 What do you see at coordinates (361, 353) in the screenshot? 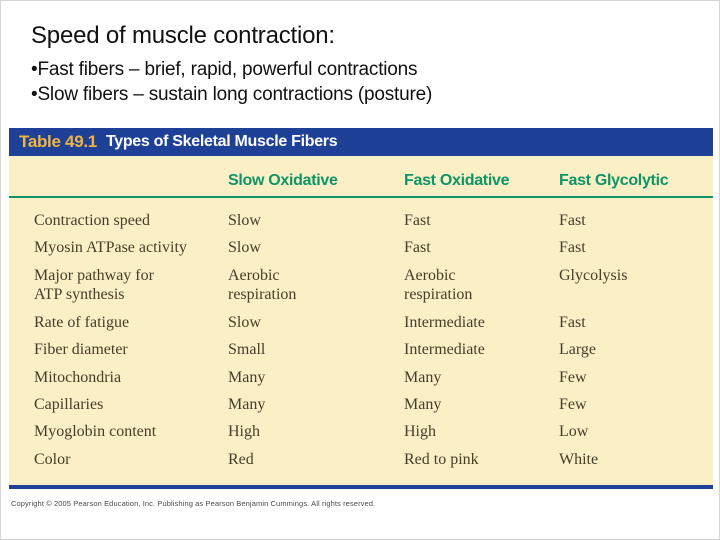
I see `table-row: Fiber diameter Small Intermediate Large` at bounding box center [361, 353].